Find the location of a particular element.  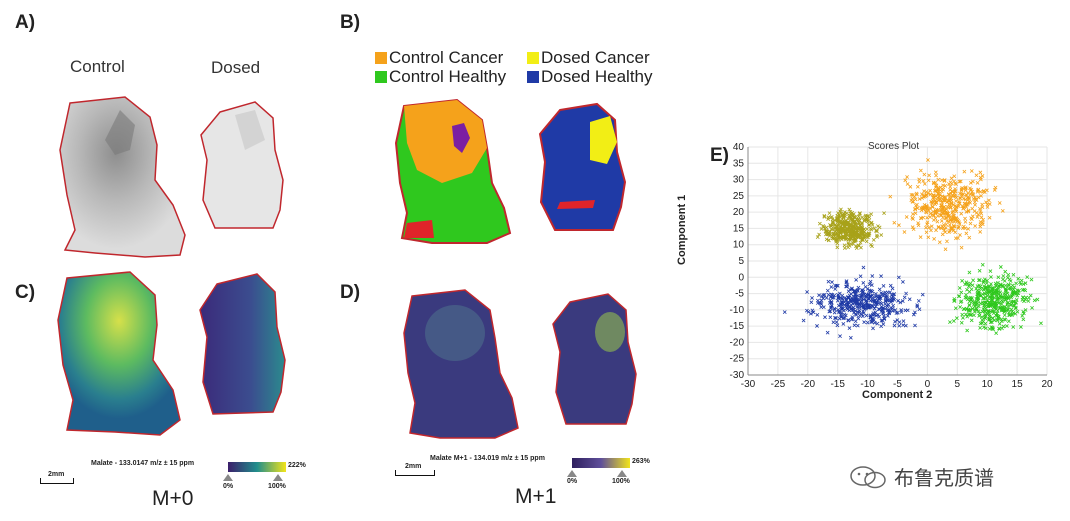

x-tick-label: 20 is located at coordinates (1047, 384).